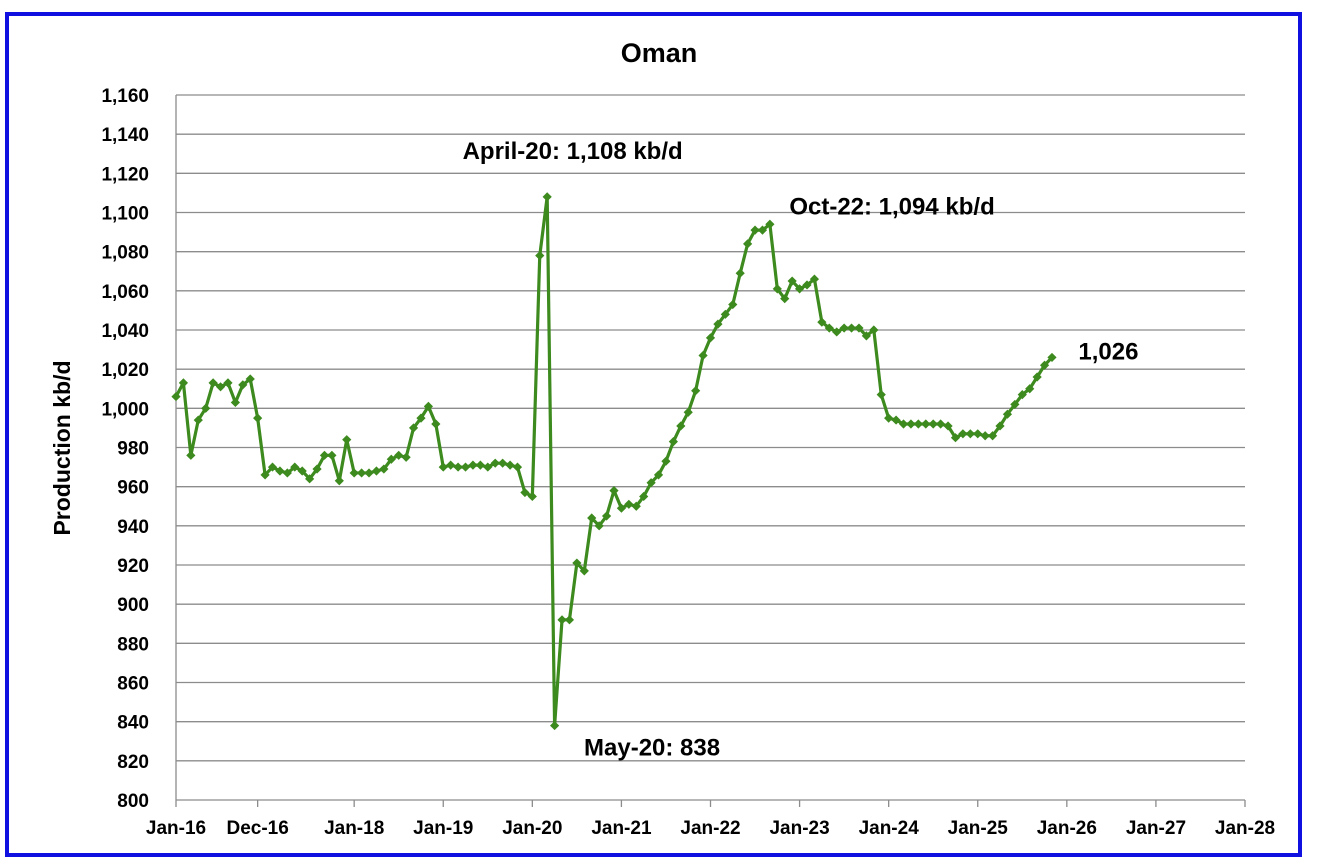 This screenshot has height=864, width=1318. What do you see at coordinates (133, 605) in the screenshot?
I see `y-tick-label: 900` at bounding box center [133, 605].